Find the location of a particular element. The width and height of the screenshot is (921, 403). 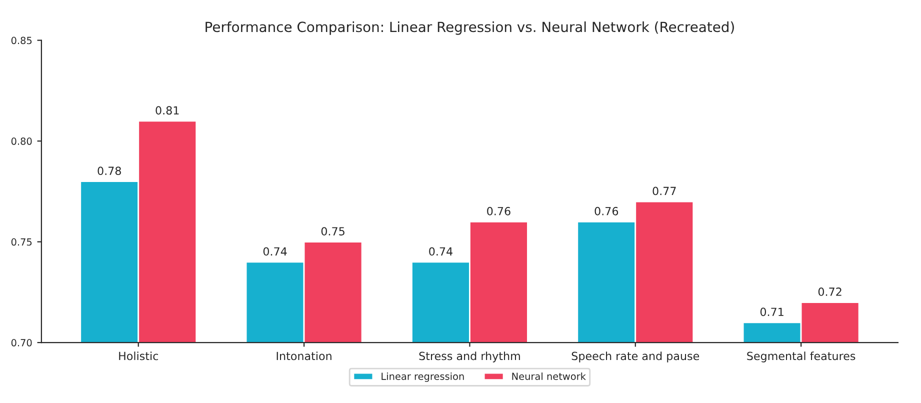

chart-title: Performance Comparison: Linear Regression vs. Neural Network (Recreated) is located at coordinates (470, 28).